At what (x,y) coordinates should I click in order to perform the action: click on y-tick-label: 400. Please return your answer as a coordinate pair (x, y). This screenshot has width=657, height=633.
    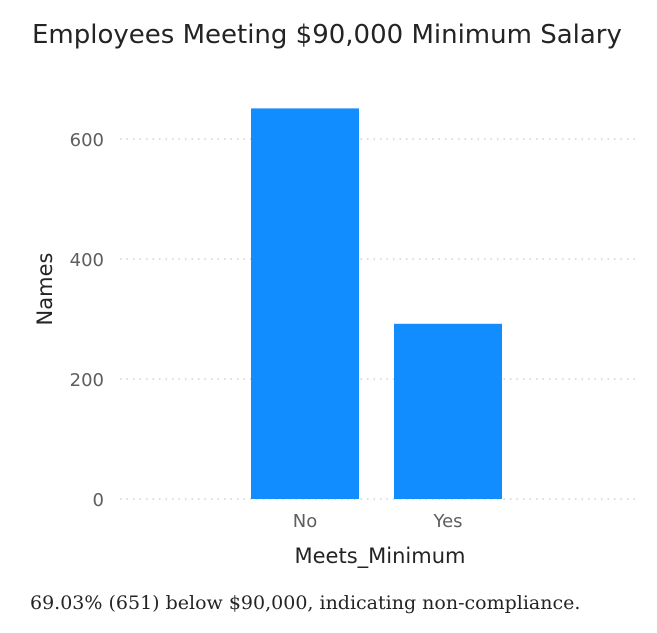
    Looking at the image, I should click on (87, 260).